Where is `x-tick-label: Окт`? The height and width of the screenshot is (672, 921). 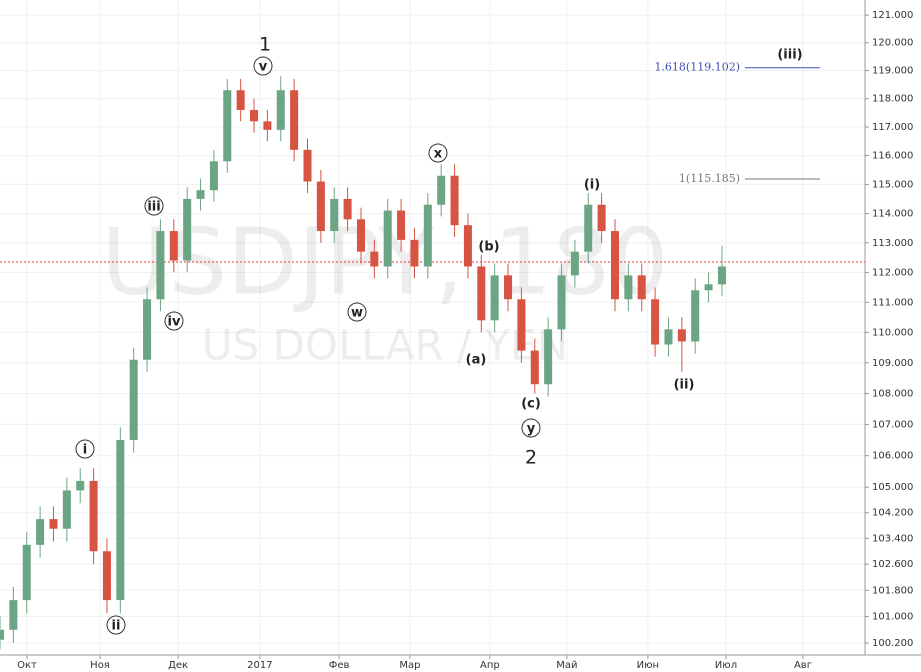 x-tick-label: Окт is located at coordinates (27, 665).